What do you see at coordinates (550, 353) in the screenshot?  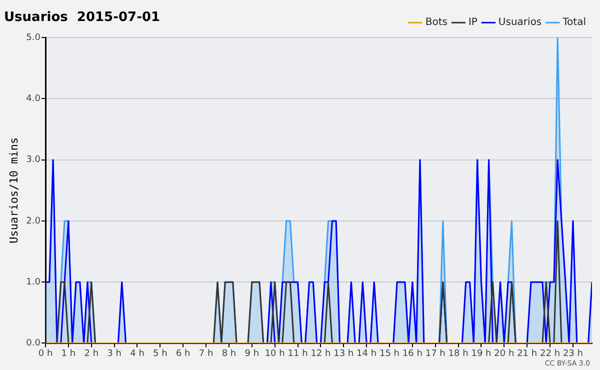 I see `x-tick-label: 22 h` at bounding box center [550, 353].